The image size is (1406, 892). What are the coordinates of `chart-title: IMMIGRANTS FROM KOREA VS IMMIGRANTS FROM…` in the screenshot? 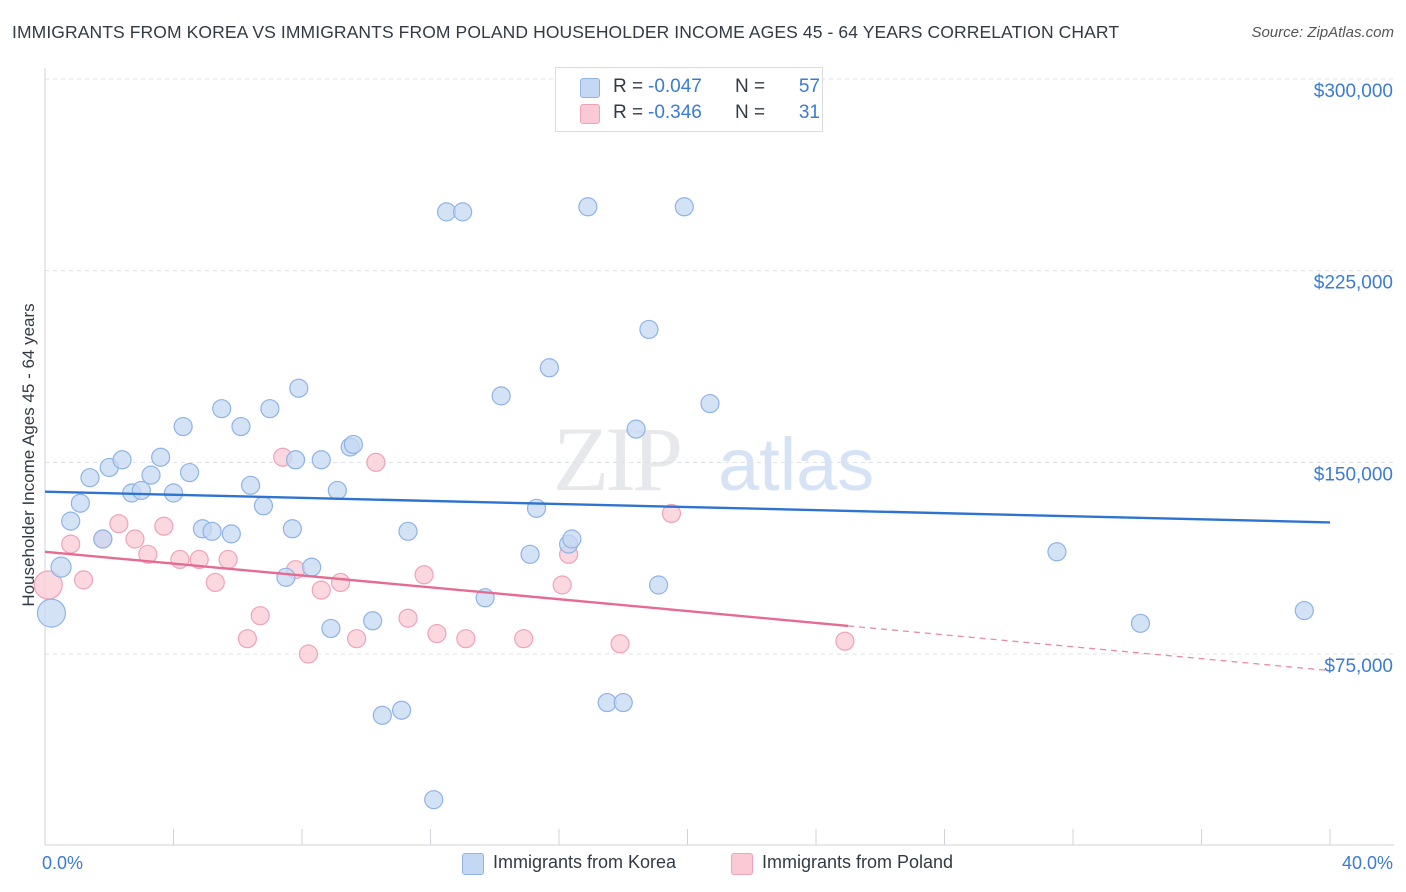 It's located at (566, 32).